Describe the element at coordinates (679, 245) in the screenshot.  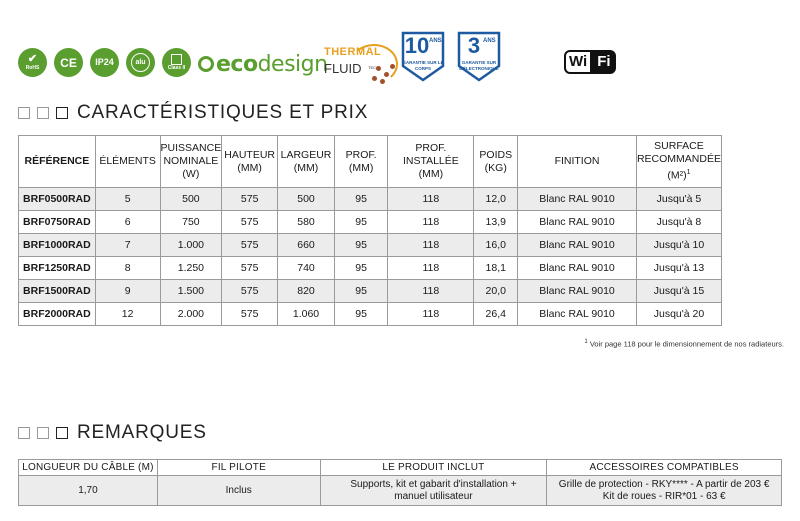
I see `cell-area: Jusqu'à 10` at that location.